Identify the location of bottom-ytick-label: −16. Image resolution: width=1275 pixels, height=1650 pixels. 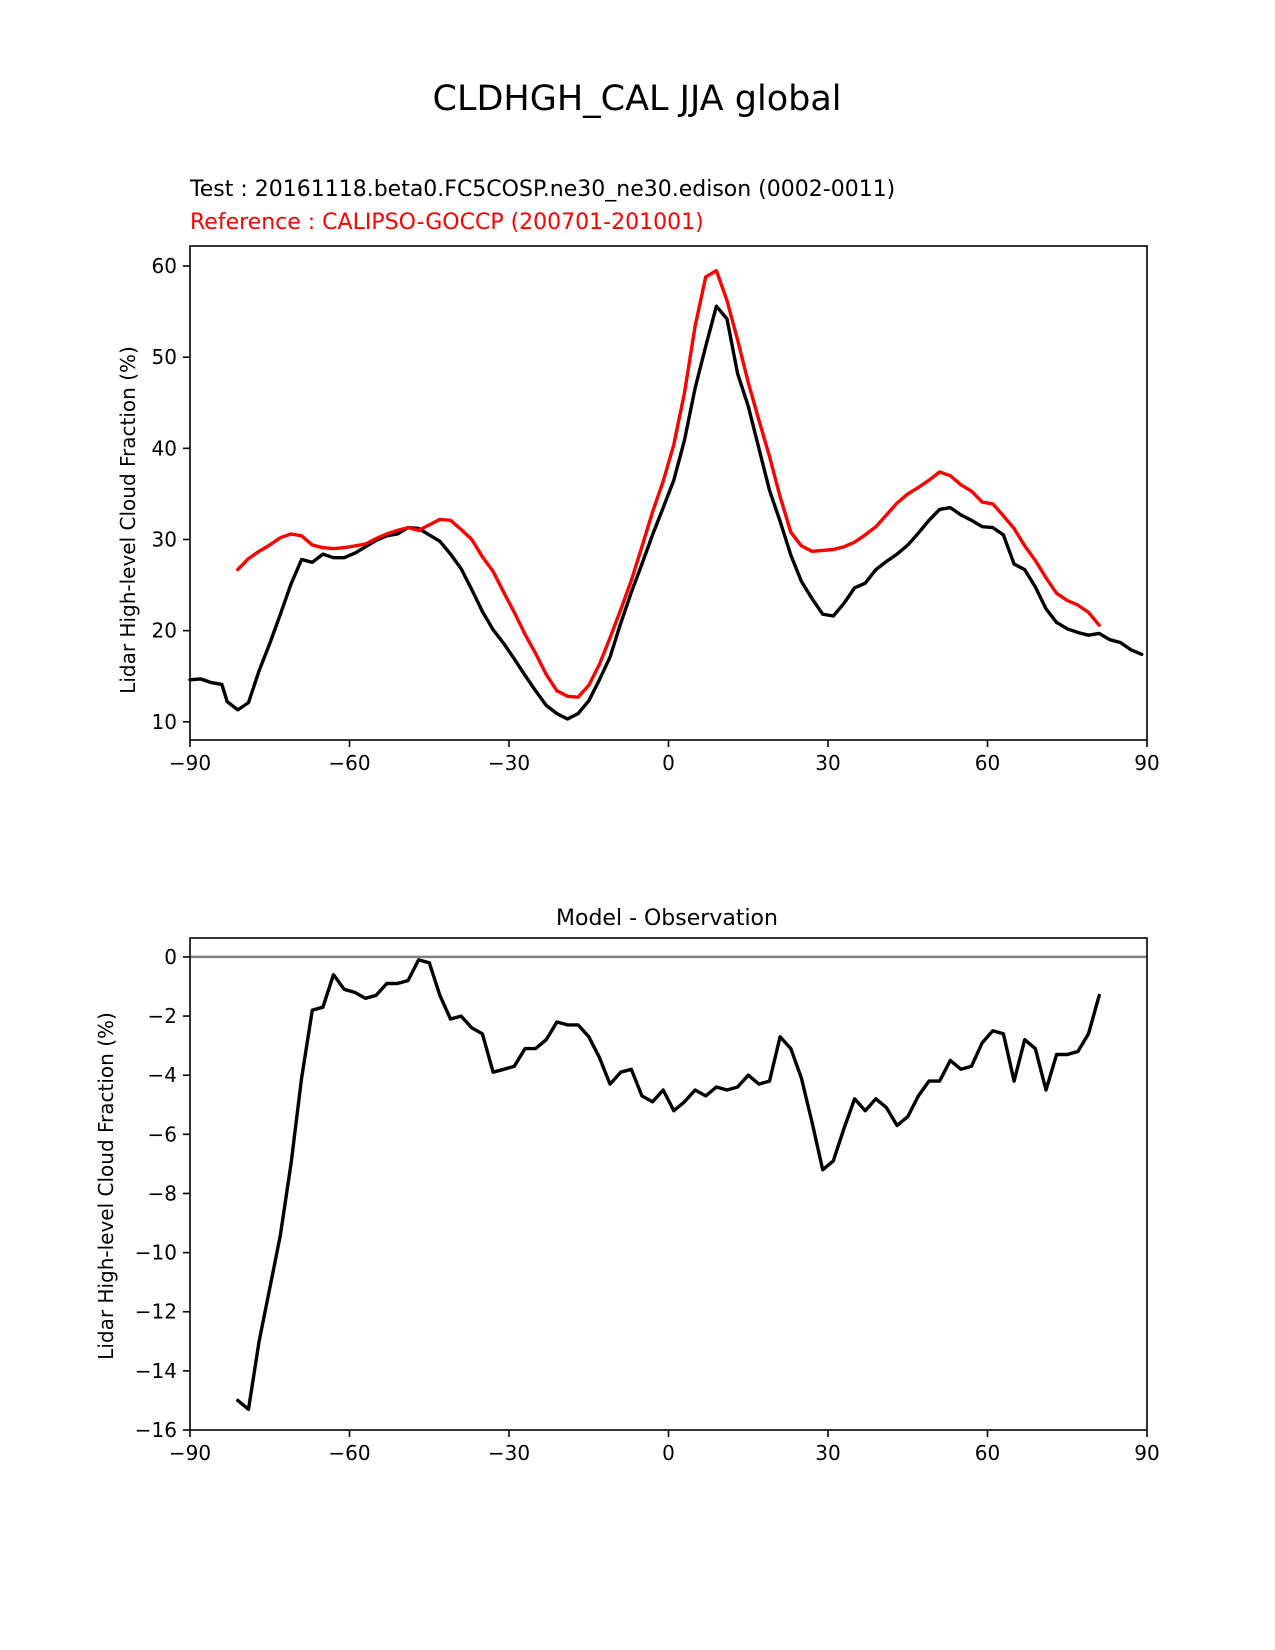
(156, 1430).